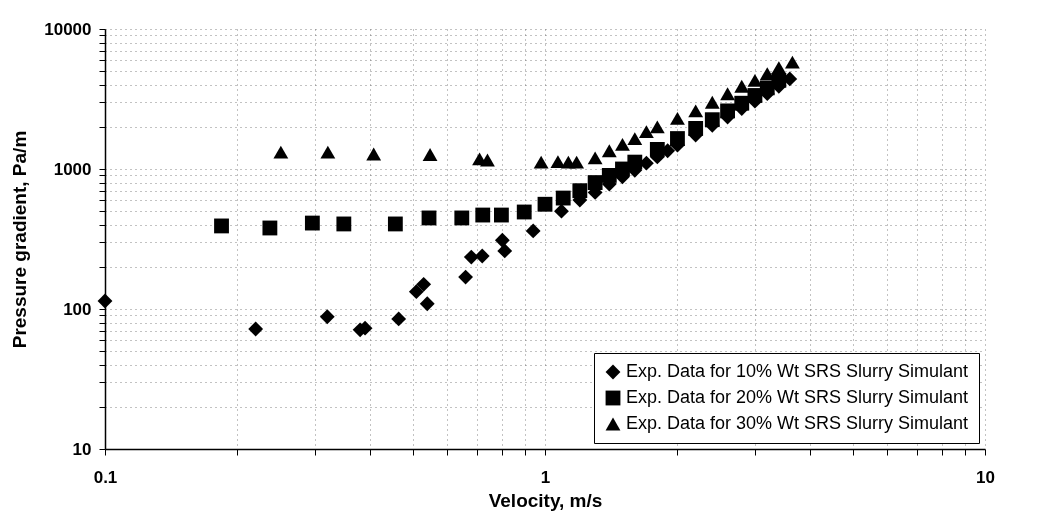 The image size is (1051, 523). What do you see at coordinates (797, 397) in the screenshot?
I see `legend-label: Exp. Data for 20% Wt SRS Slurry Simulant` at bounding box center [797, 397].